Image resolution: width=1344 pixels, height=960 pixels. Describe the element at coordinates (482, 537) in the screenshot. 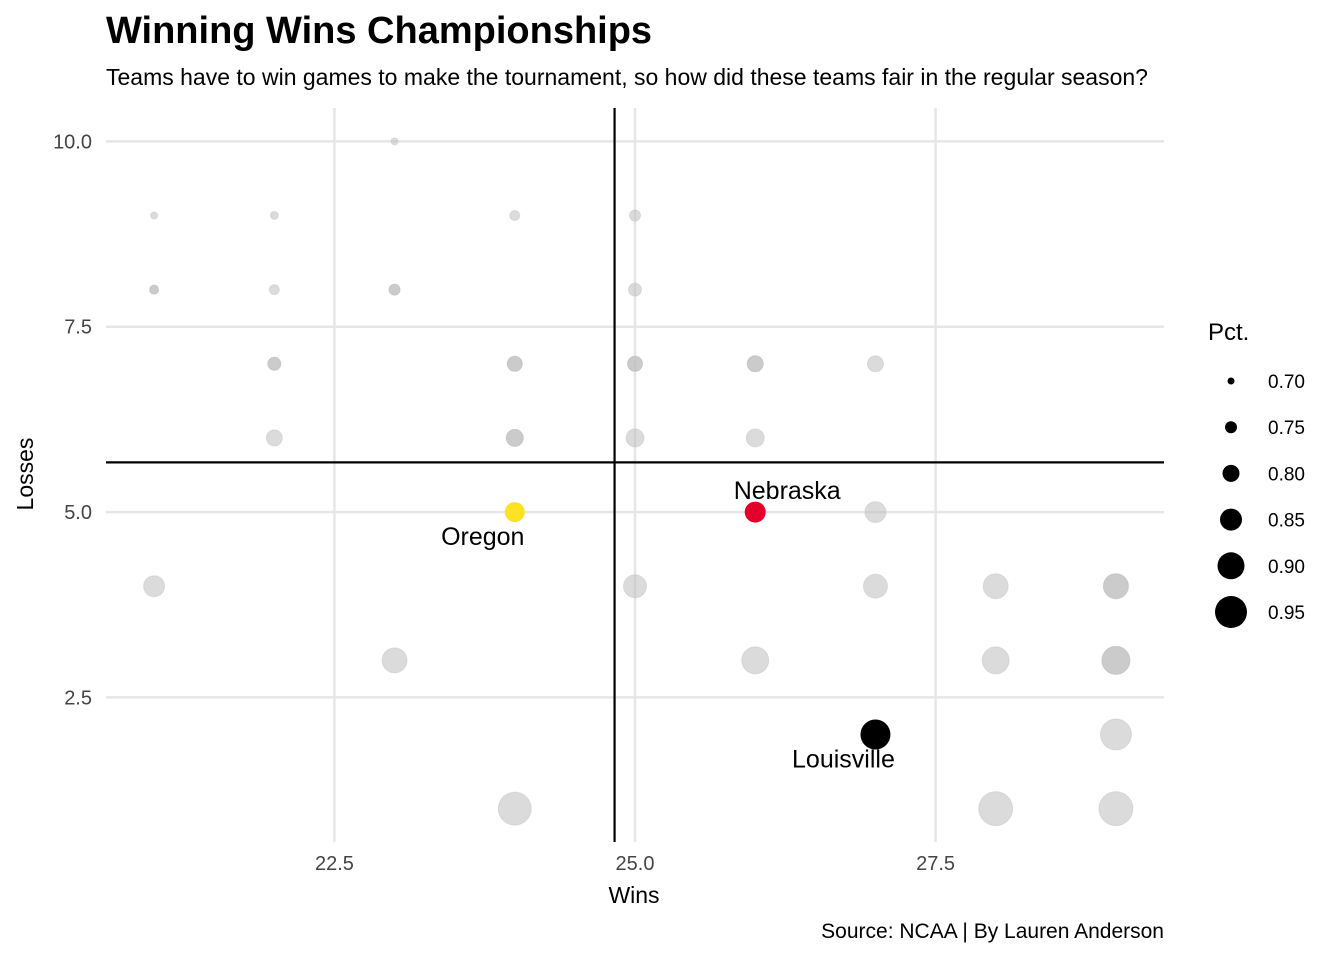

I see `label-oregon: Oregon` at that location.